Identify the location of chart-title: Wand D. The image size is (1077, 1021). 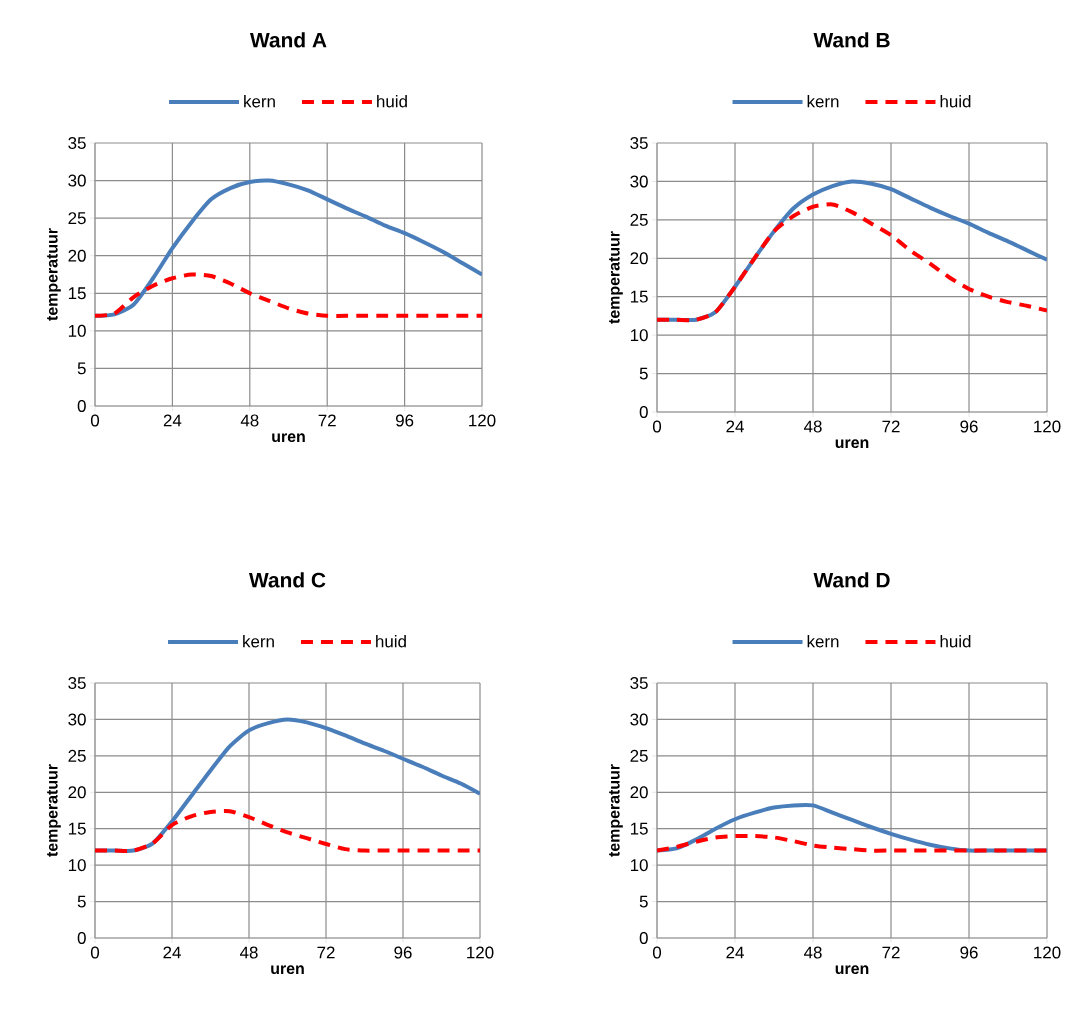
(851, 580).